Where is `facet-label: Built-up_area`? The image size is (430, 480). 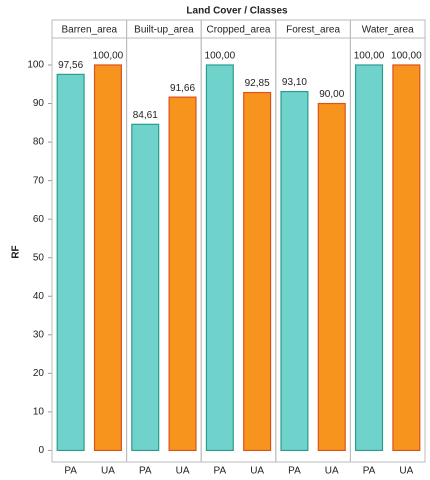
facet-label: Built-up_area is located at coordinates (164, 30).